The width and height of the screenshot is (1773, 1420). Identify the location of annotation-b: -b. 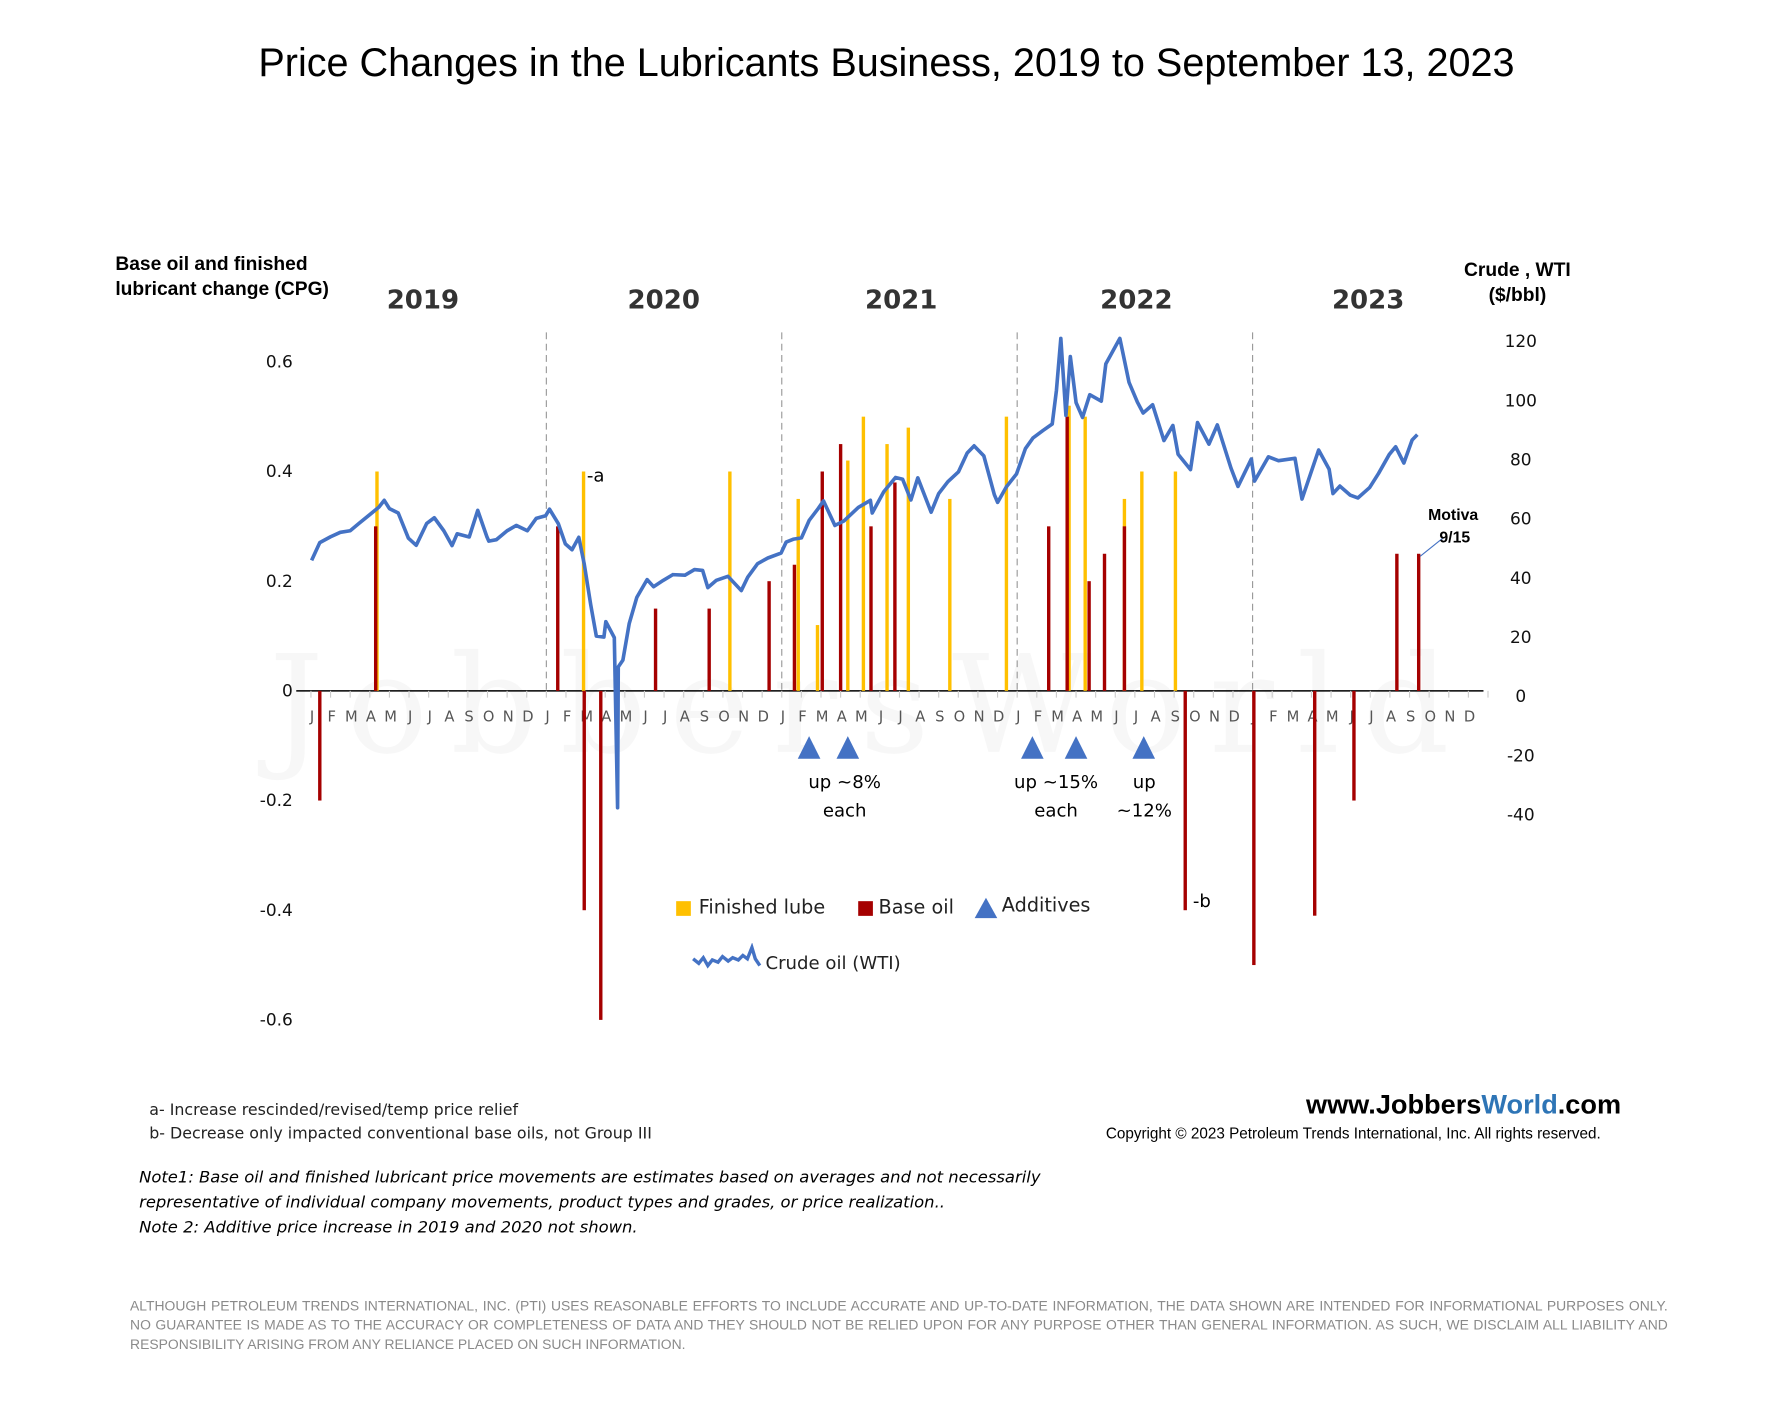
(1201, 900).